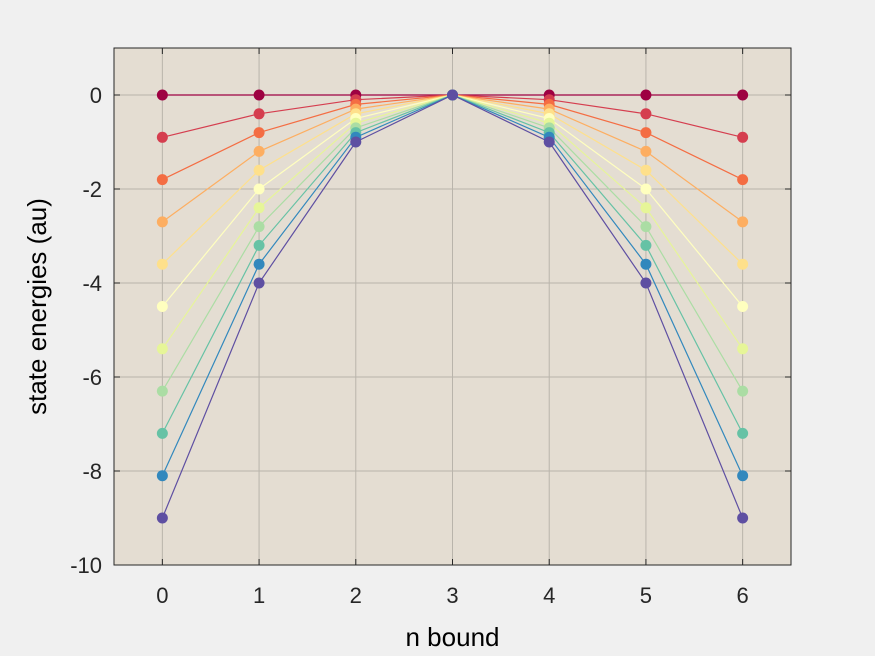 The image size is (875, 656). What do you see at coordinates (356, 595) in the screenshot?
I see `x-tick-label: 2` at bounding box center [356, 595].